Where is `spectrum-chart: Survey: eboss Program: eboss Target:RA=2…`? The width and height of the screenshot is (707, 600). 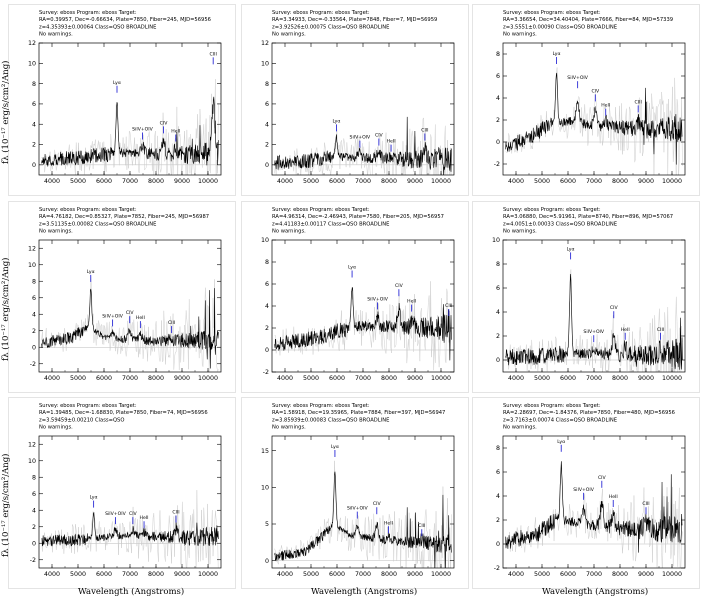
spectrum-chart: Survey: eboss Program: eboss Target:RA=2… is located at coordinates (590, 490).